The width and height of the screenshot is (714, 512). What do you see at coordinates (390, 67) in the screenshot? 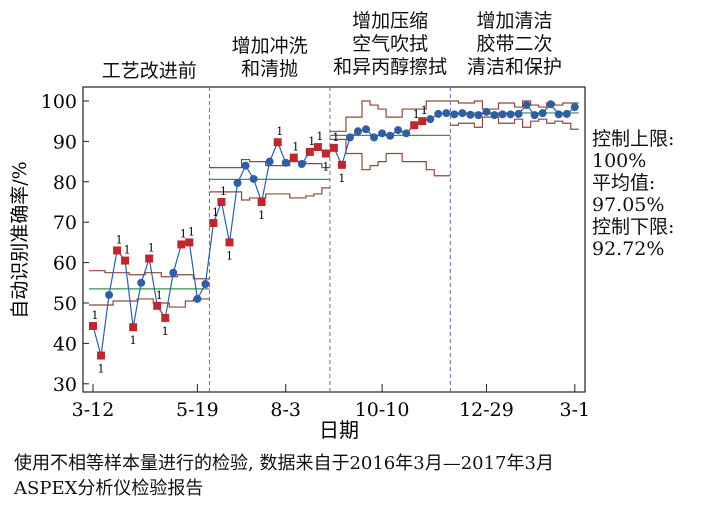
I see `phase-label: 和异丙醇擦拭` at bounding box center [390, 67].